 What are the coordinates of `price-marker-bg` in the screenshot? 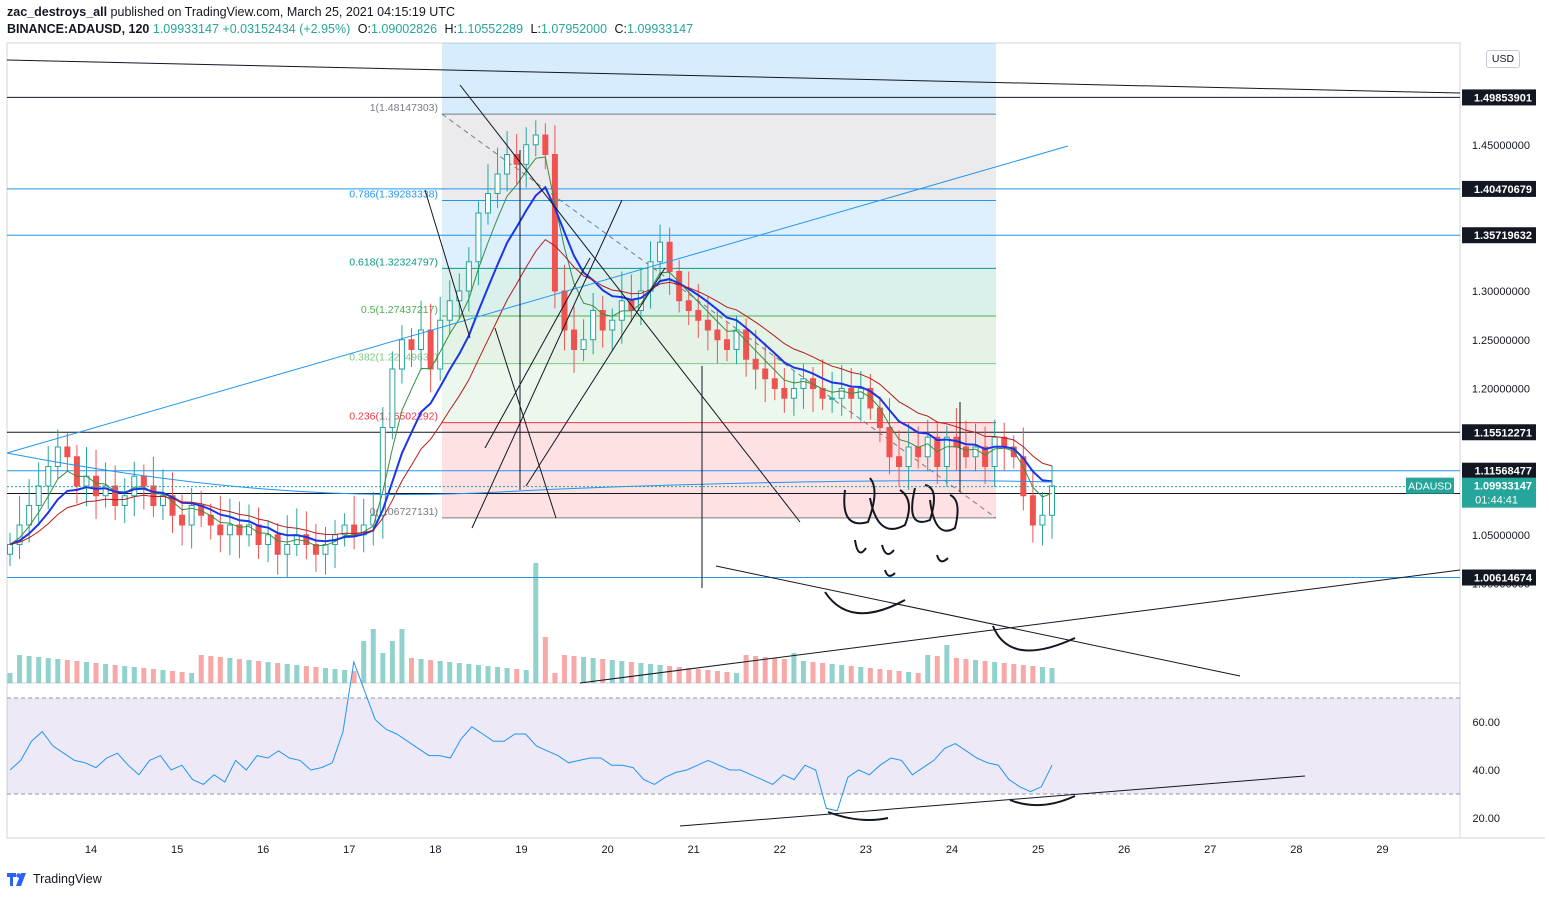 It's located at (1499, 188).